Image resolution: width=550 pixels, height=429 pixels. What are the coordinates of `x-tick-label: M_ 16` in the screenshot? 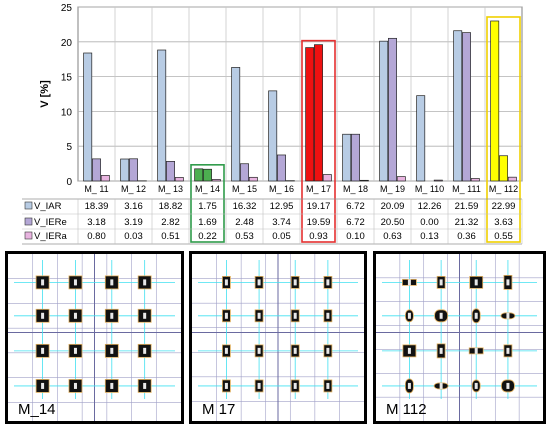 It's located at (281, 189).